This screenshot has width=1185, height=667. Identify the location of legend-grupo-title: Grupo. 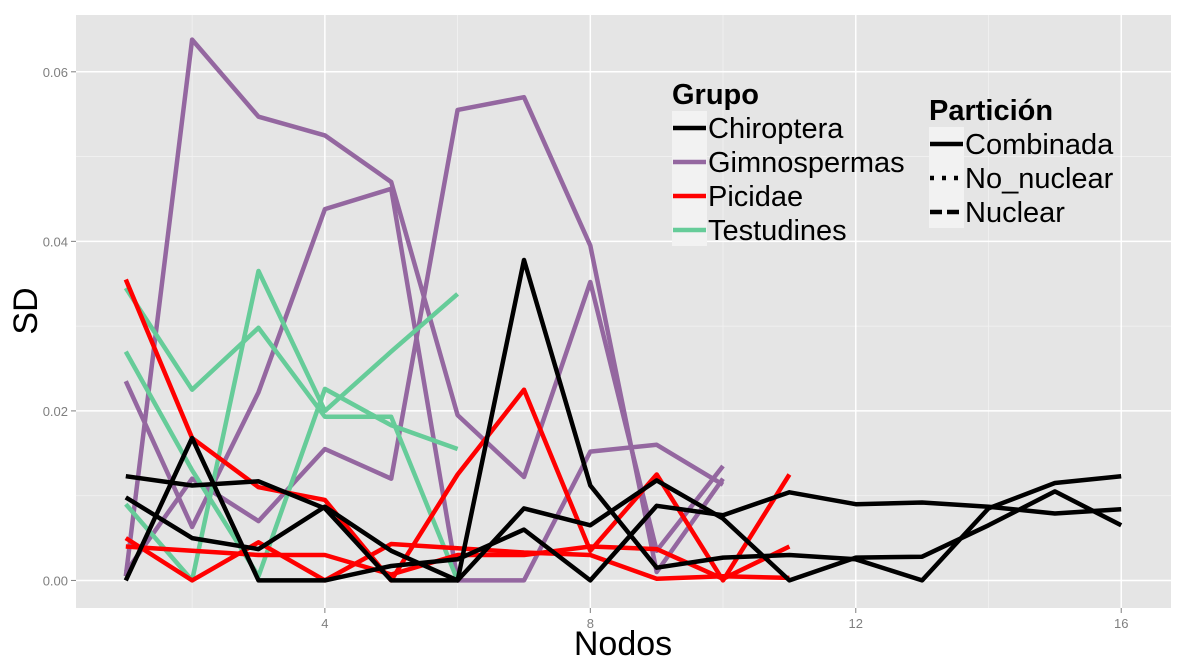
(715, 95).